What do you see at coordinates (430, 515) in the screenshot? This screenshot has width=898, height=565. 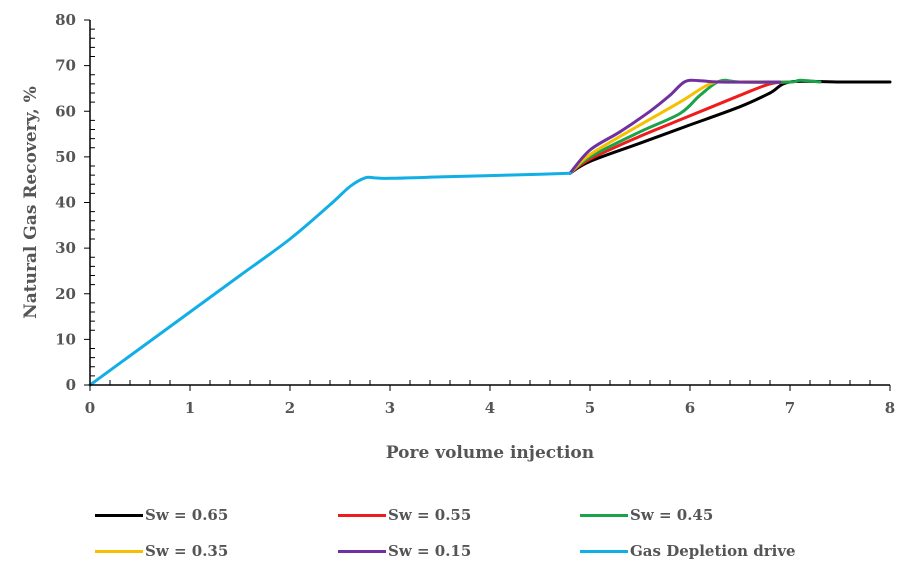 I see `legend-label: Sw = 0.55` at bounding box center [430, 515].